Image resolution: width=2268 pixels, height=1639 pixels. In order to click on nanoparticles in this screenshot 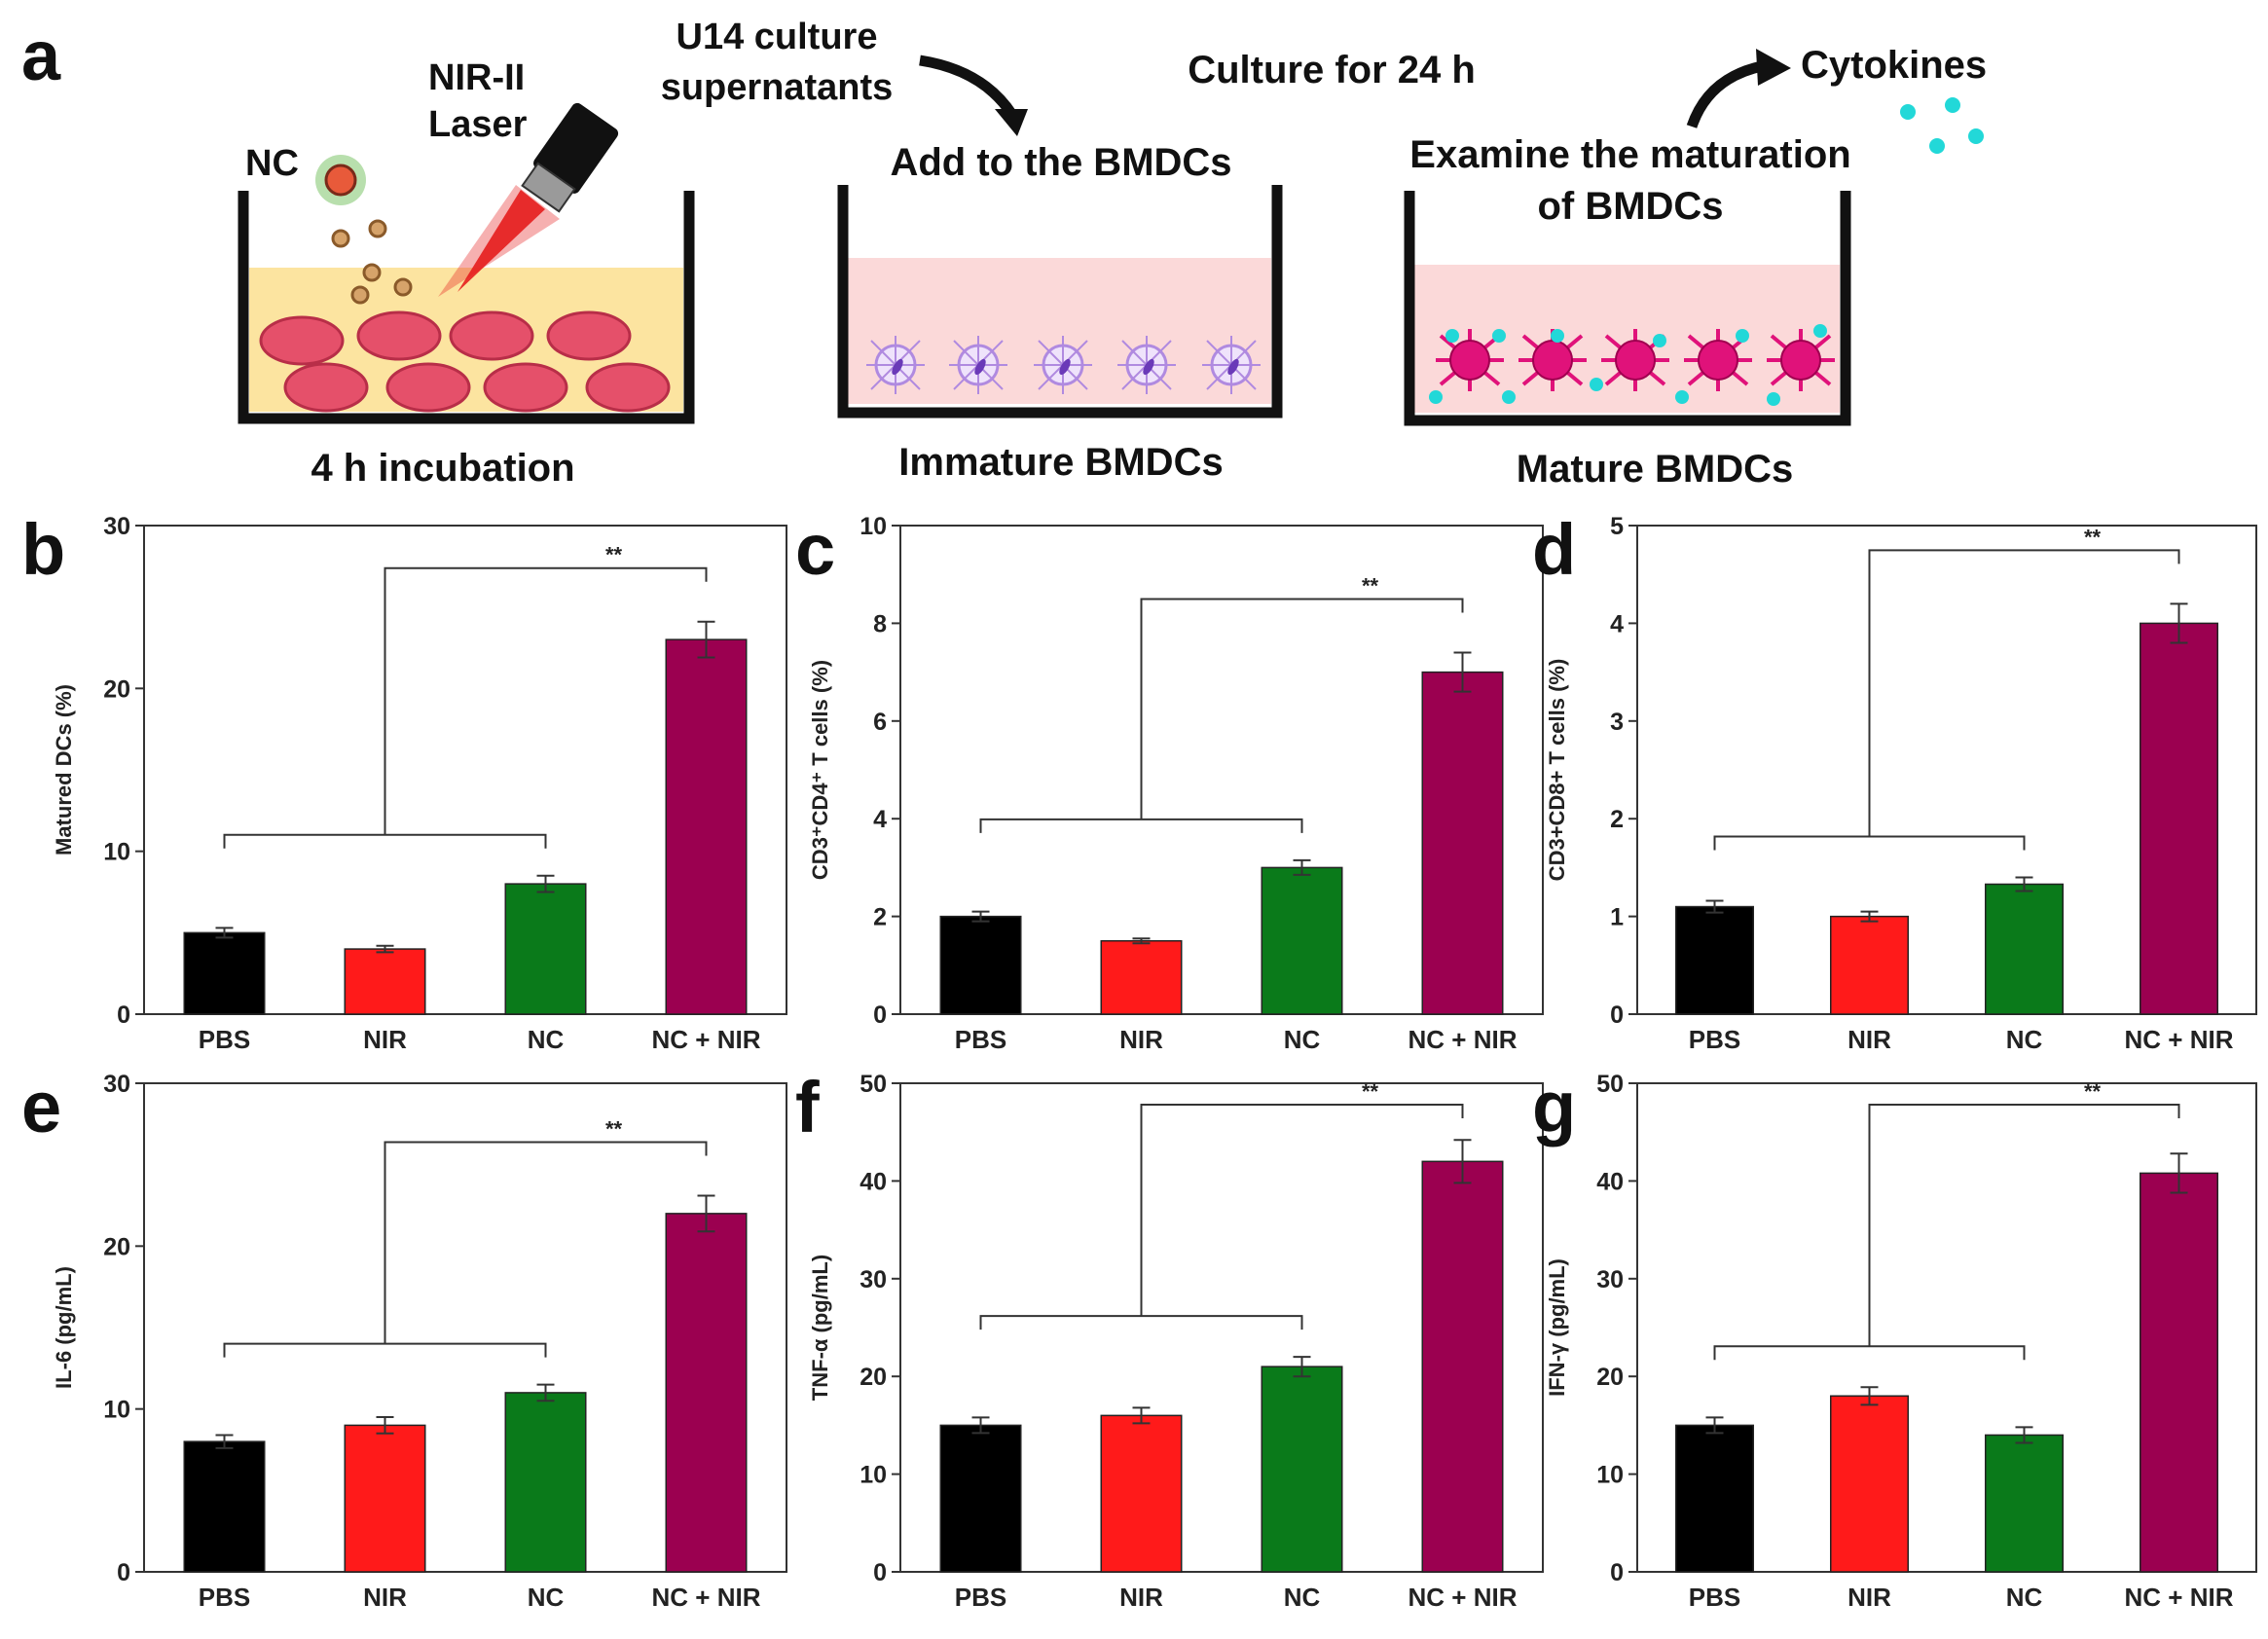, I will do `click(372, 262)`.